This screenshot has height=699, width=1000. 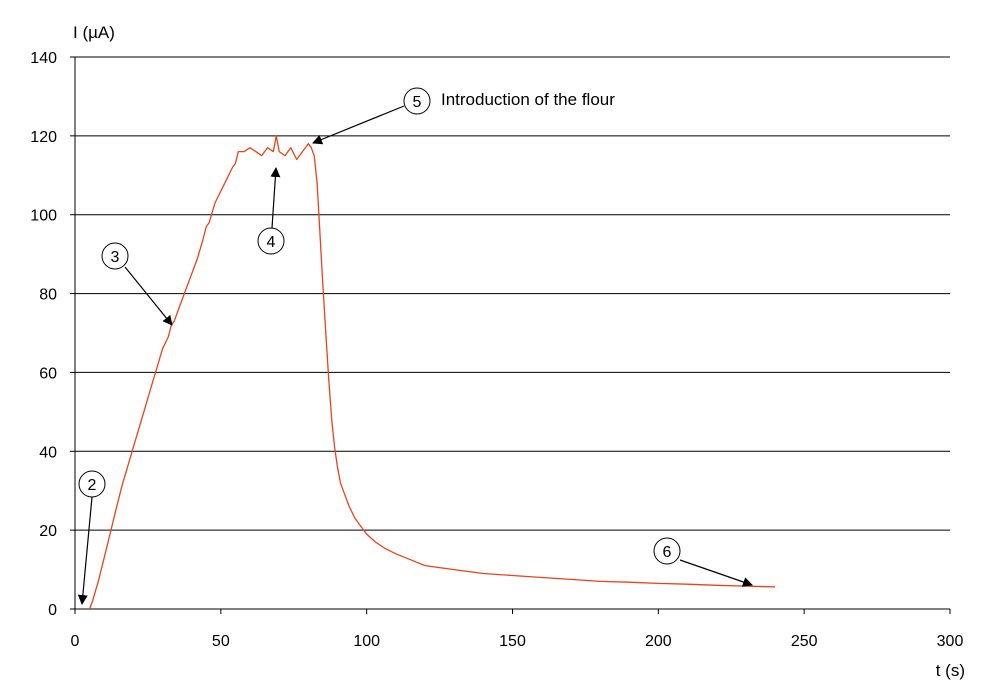 What do you see at coordinates (221, 641) in the screenshot?
I see `x-tick-label: 50` at bounding box center [221, 641].